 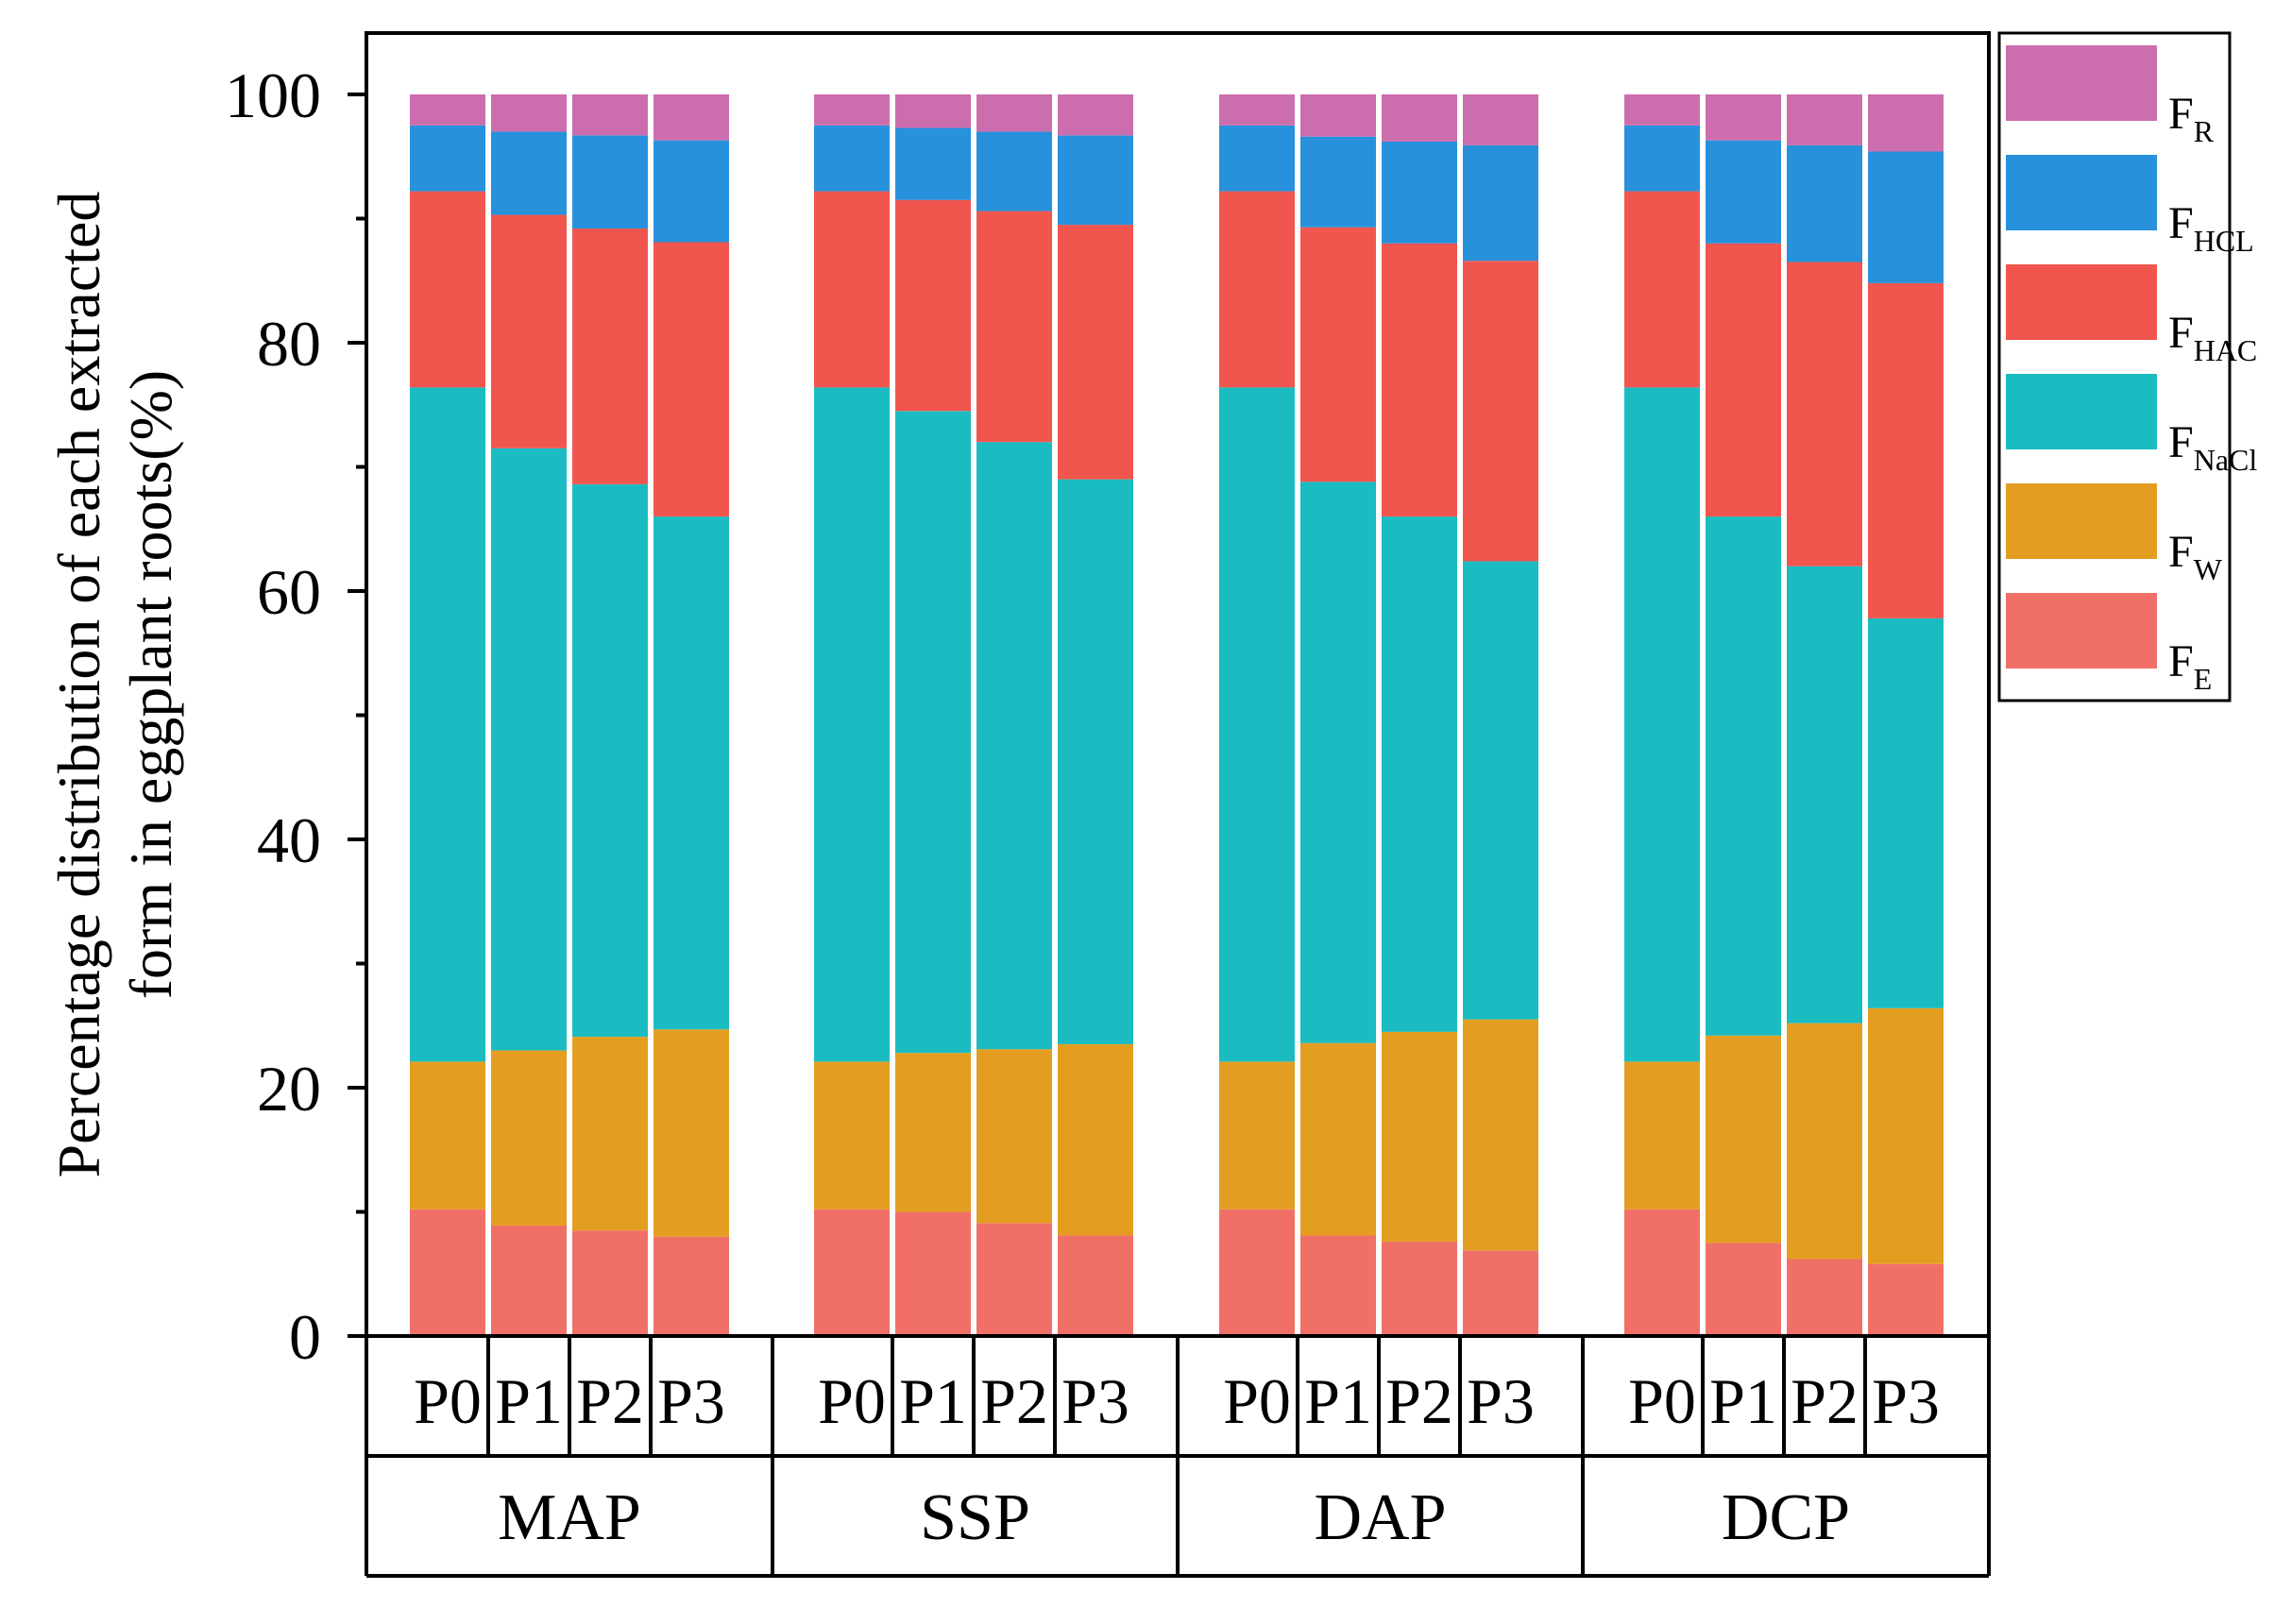 I want to click on bar-segment-hac-dap-p2, so click(x=1419, y=380).